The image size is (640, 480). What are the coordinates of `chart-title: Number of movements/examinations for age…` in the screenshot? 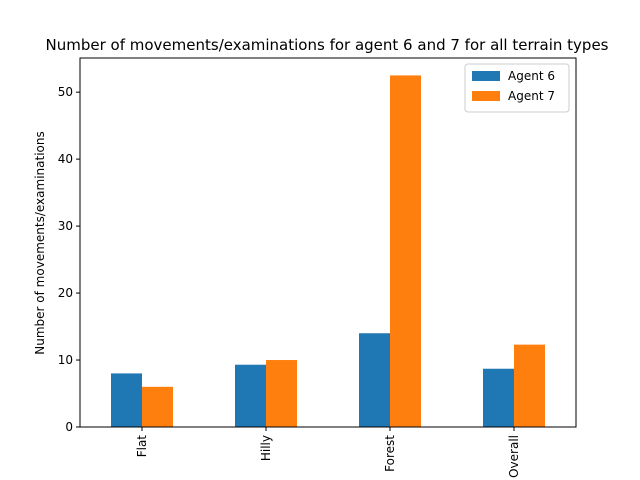 It's located at (327, 45).